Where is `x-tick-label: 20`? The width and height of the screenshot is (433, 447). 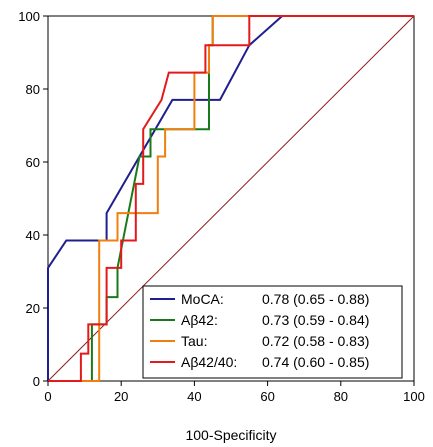
x-tick-label: 20 is located at coordinates (121, 396).